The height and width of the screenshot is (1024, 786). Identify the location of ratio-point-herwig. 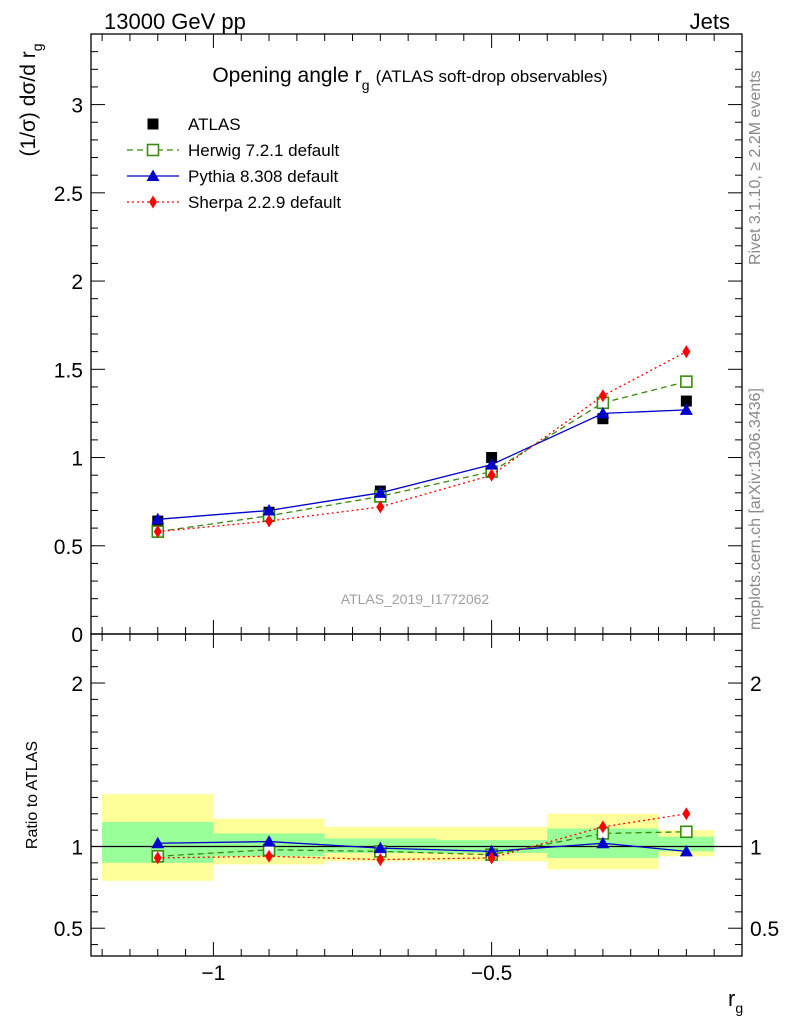
(686, 832).